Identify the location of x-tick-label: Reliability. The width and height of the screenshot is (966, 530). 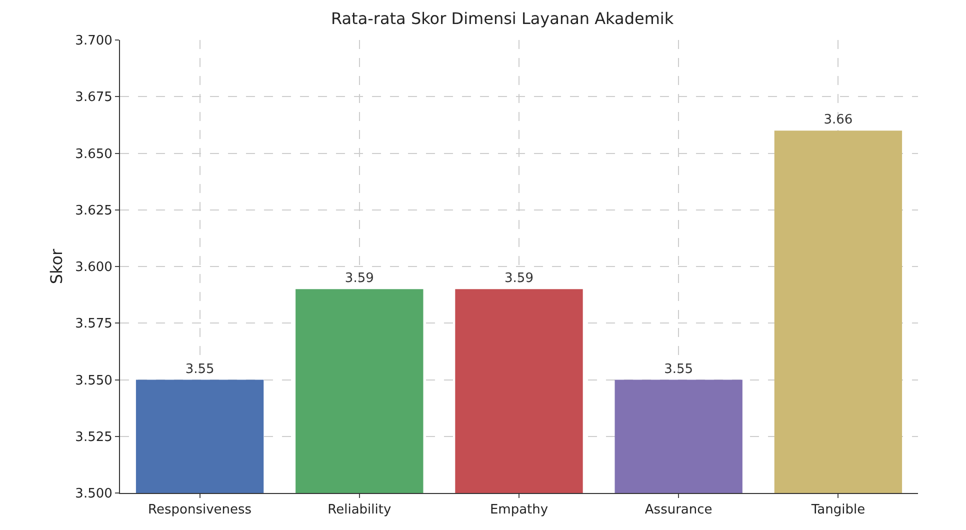
(360, 510).